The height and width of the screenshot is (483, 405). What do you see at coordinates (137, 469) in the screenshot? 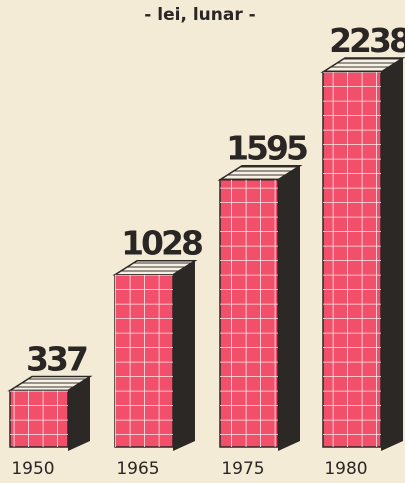
I see `x-tick-label: 1965` at bounding box center [137, 469].